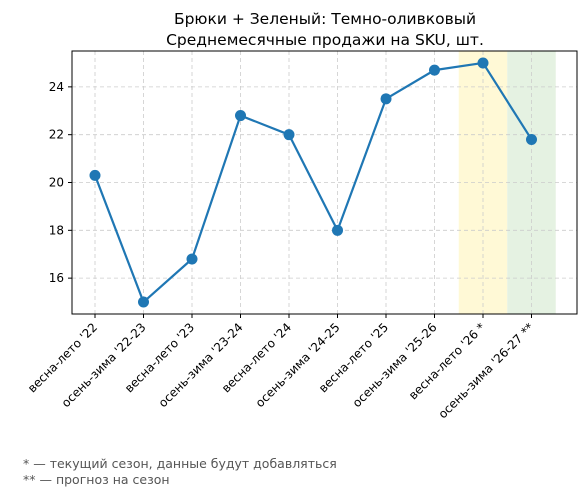 The width and height of the screenshot is (588, 497). I want to click on x-tick-label: осень-зима '25-26, so click(395, 365).